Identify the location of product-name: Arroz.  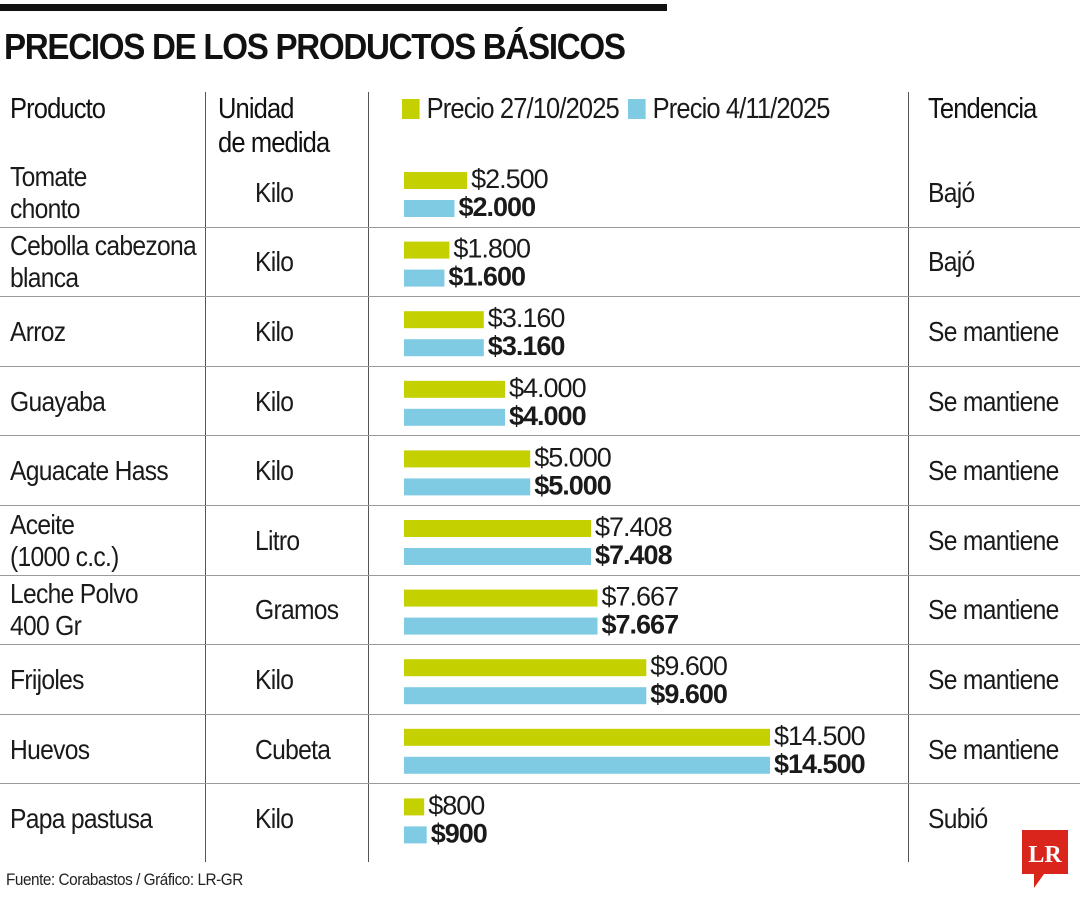
(38, 331).